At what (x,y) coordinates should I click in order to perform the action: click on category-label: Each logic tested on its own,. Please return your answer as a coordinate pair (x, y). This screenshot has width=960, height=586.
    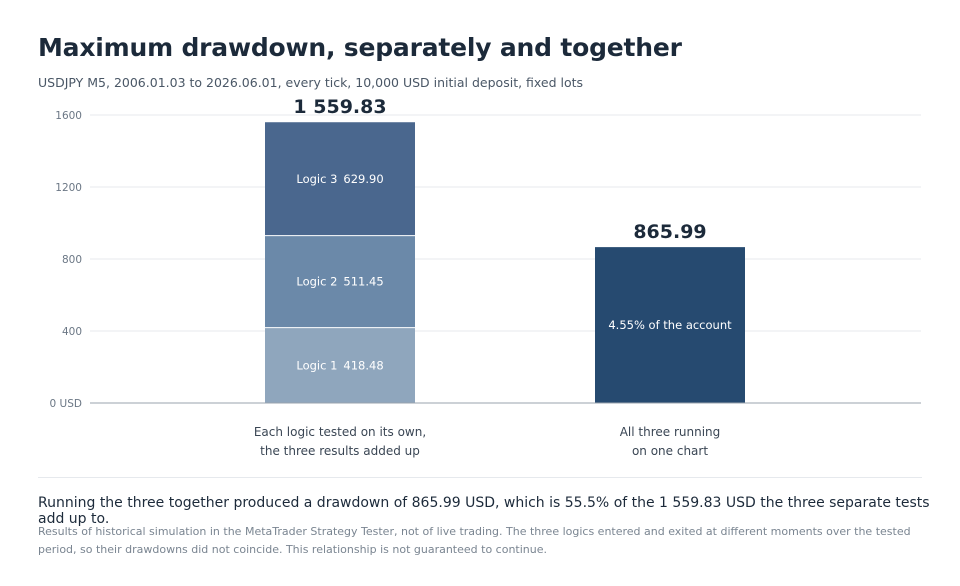
    Looking at the image, I should click on (340, 432).